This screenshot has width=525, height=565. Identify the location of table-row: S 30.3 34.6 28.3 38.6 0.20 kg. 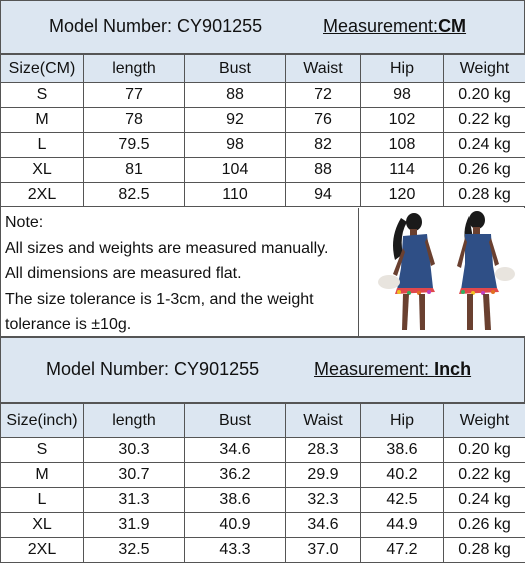
(262, 450).